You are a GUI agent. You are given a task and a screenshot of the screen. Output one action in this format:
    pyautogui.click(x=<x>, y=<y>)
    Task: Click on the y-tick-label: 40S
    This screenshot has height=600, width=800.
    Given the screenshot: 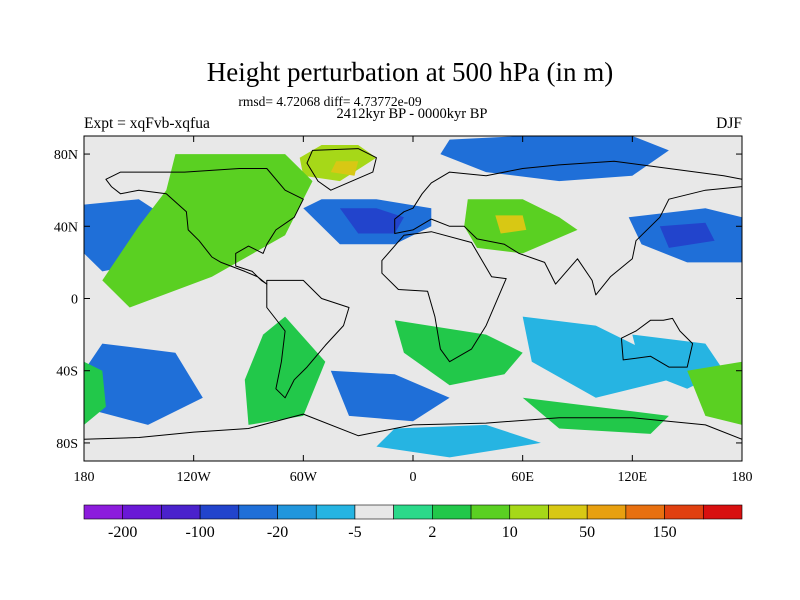 What is the action you would take?
    pyautogui.click(x=67, y=372)
    